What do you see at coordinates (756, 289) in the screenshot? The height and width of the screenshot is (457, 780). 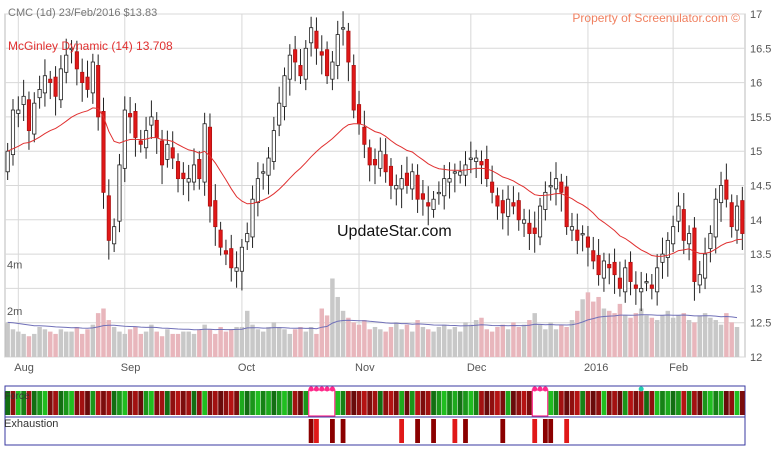 I see `price-tick-label: 13` at bounding box center [756, 289].